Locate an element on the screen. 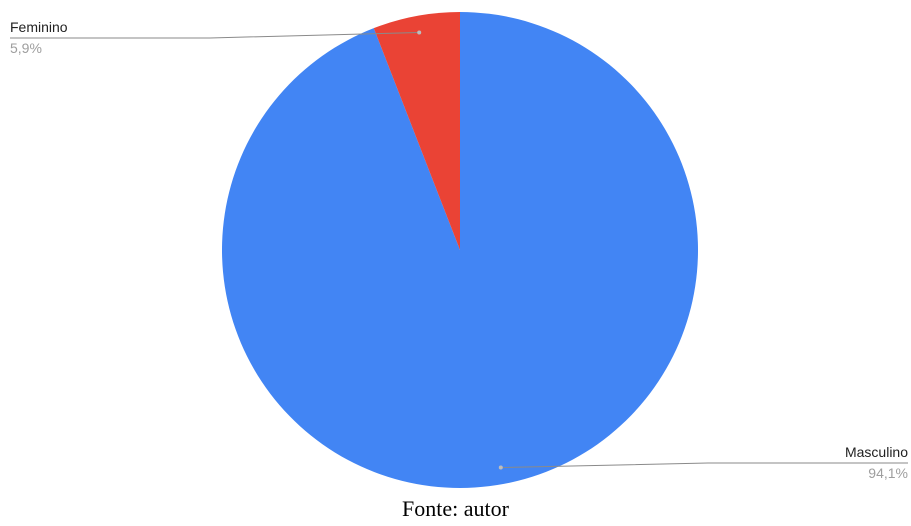 This screenshot has height=526, width=911. slice-percent-feminino: 5,9% is located at coordinates (26, 48).